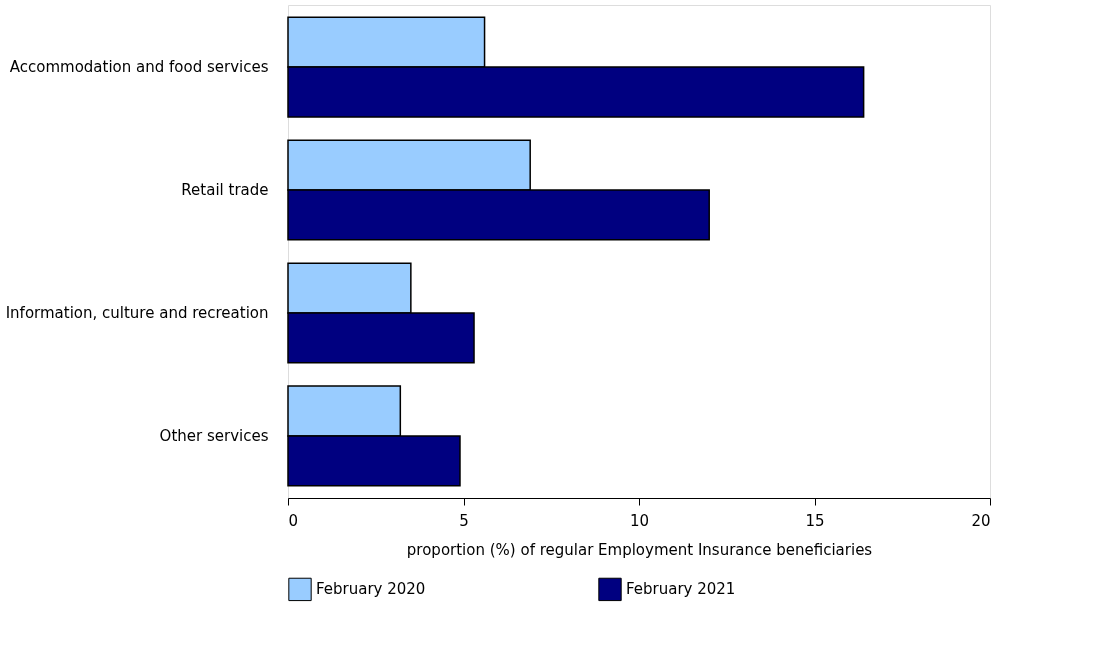  What do you see at coordinates (681, 589) in the screenshot?
I see `legend-label: February 2021` at bounding box center [681, 589].